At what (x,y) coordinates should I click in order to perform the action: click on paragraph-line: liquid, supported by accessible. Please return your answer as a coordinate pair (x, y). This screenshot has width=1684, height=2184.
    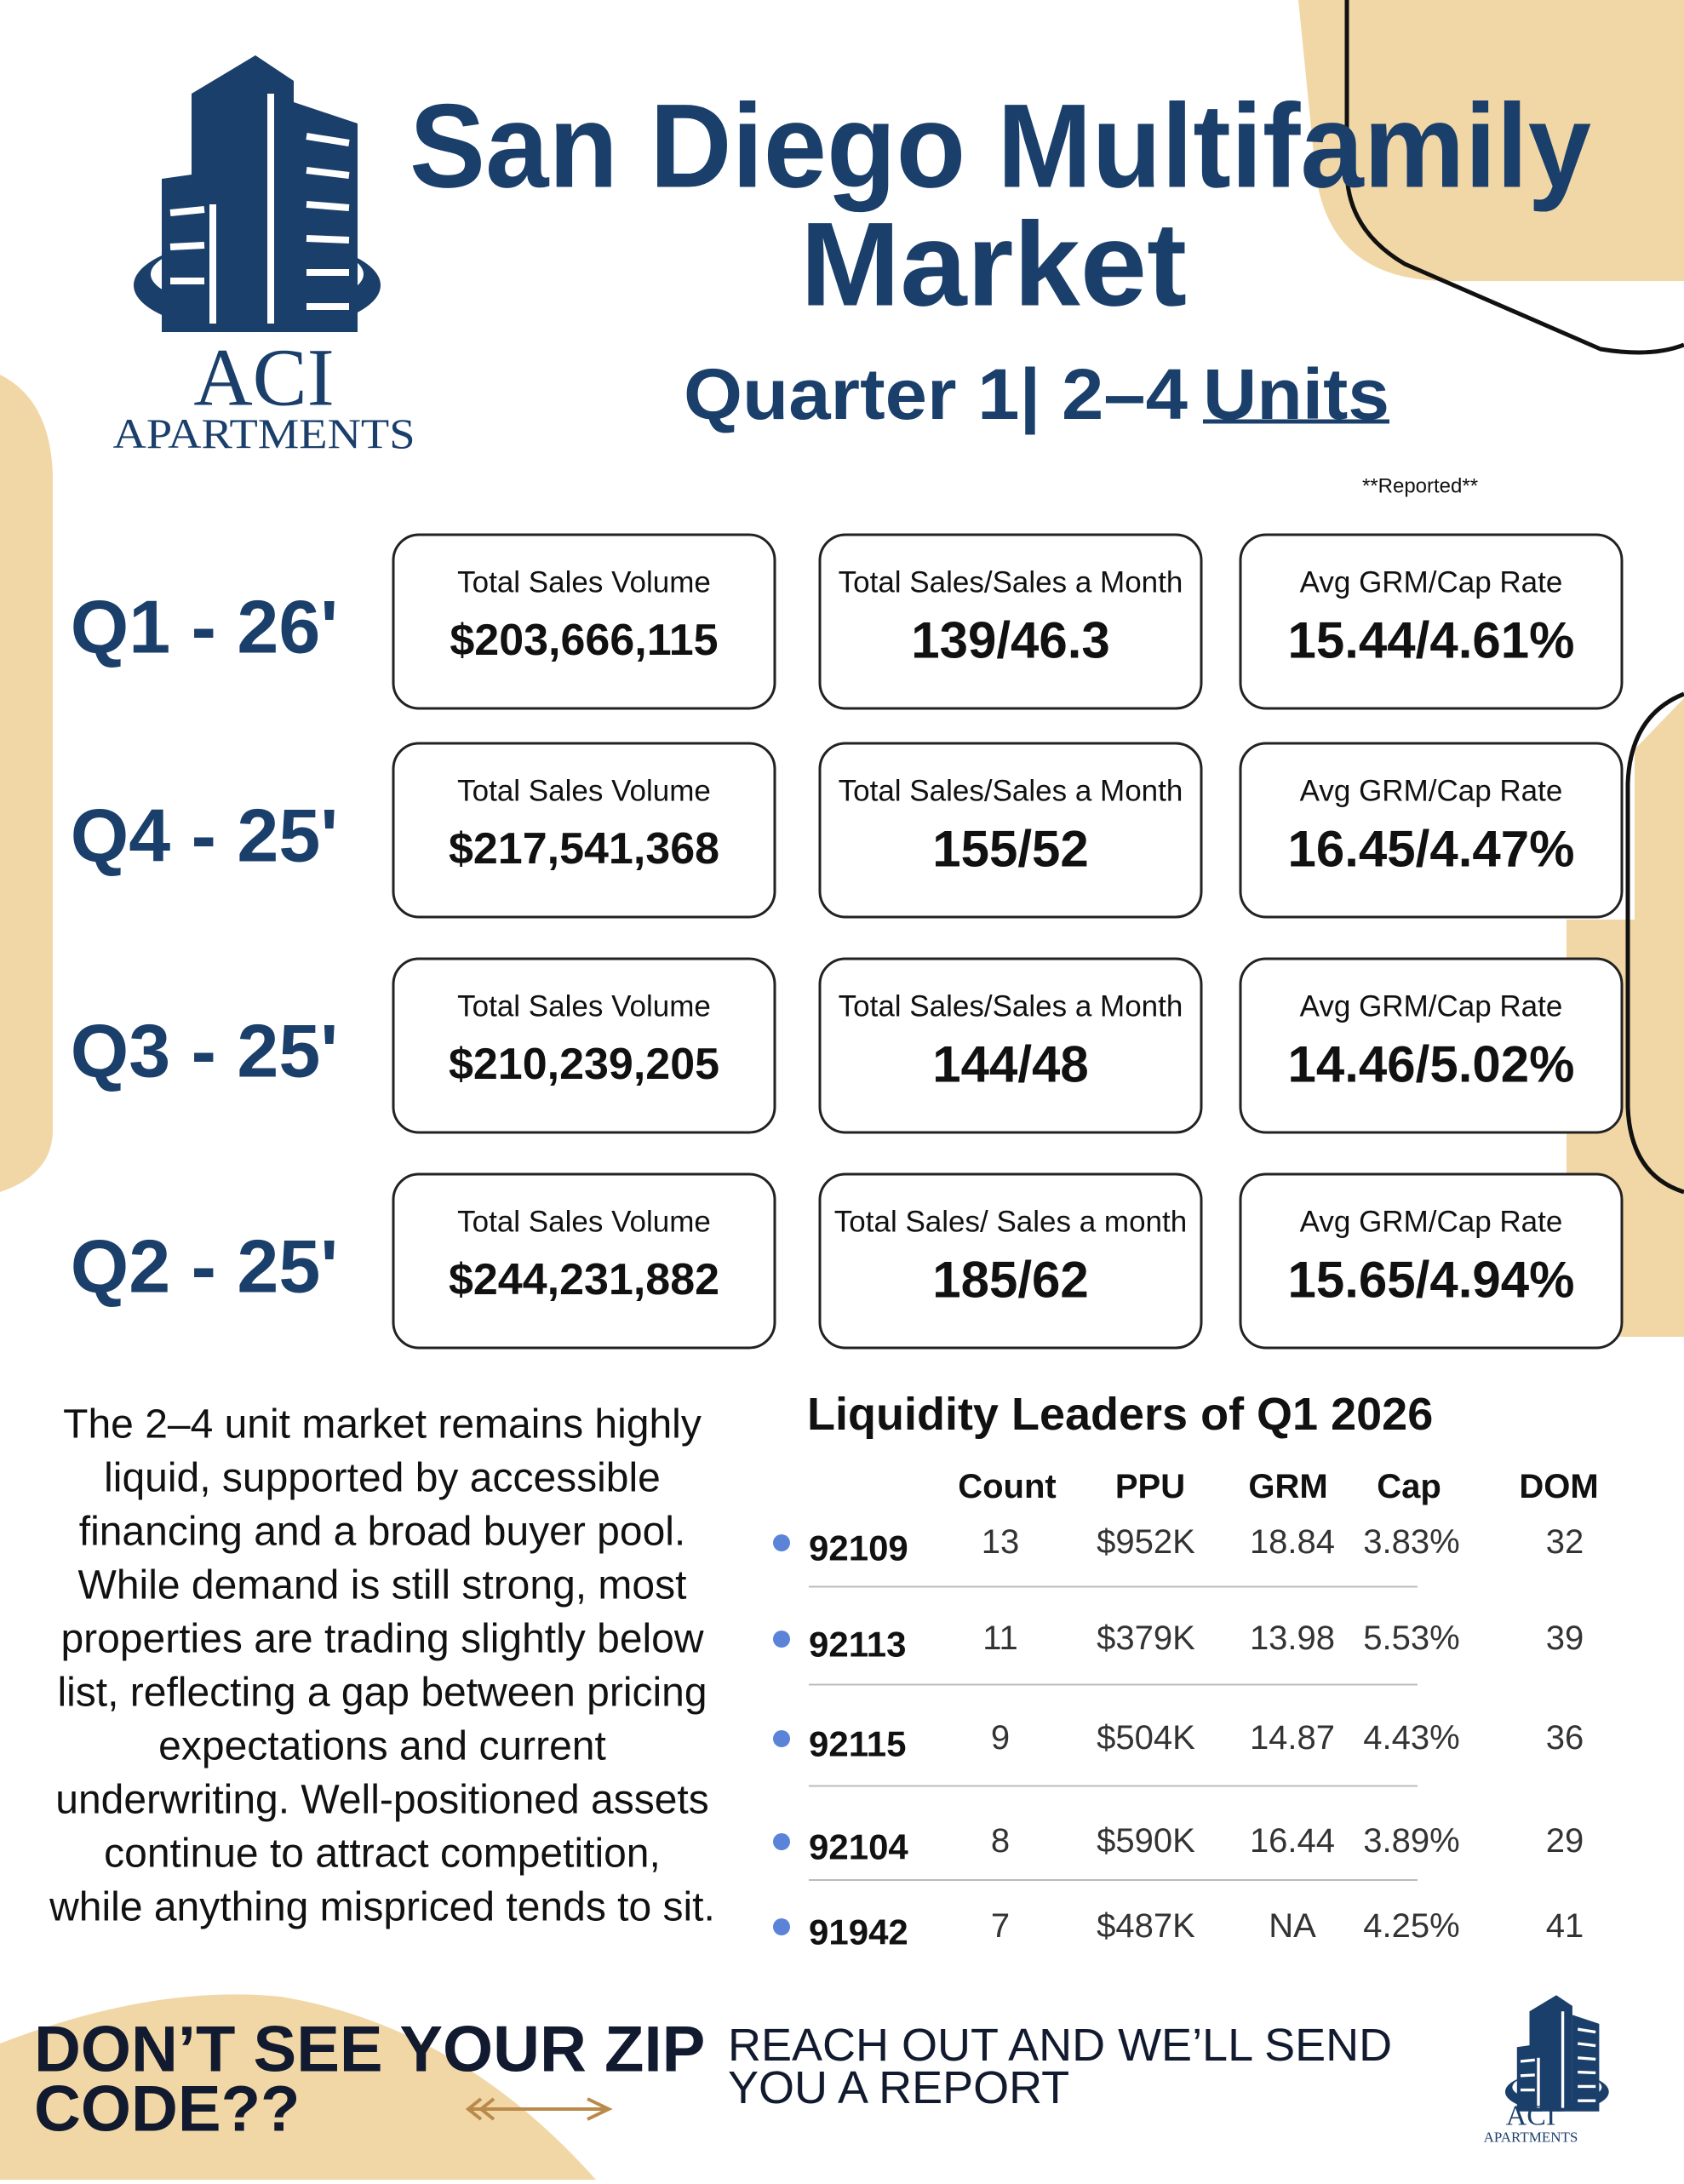
    Looking at the image, I should click on (382, 1479).